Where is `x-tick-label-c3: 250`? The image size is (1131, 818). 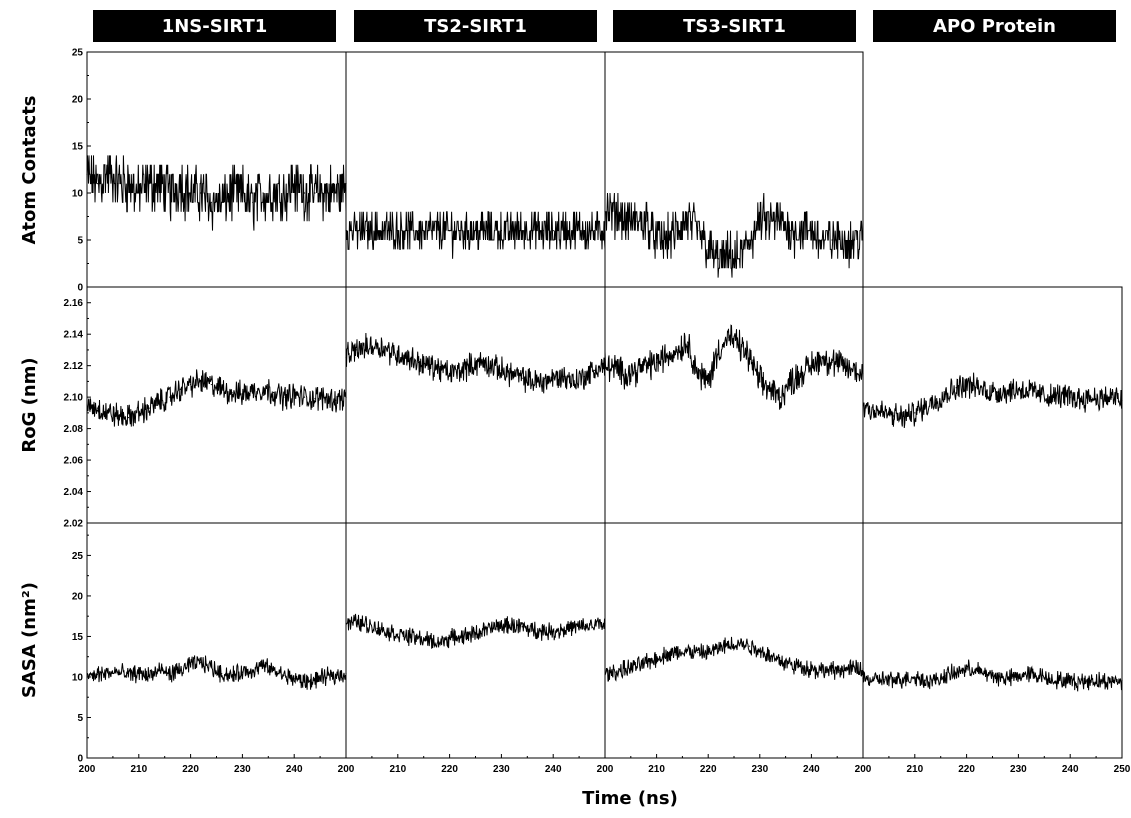
x-tick-label-c3: 250 is located at coordinates (1122, 769).